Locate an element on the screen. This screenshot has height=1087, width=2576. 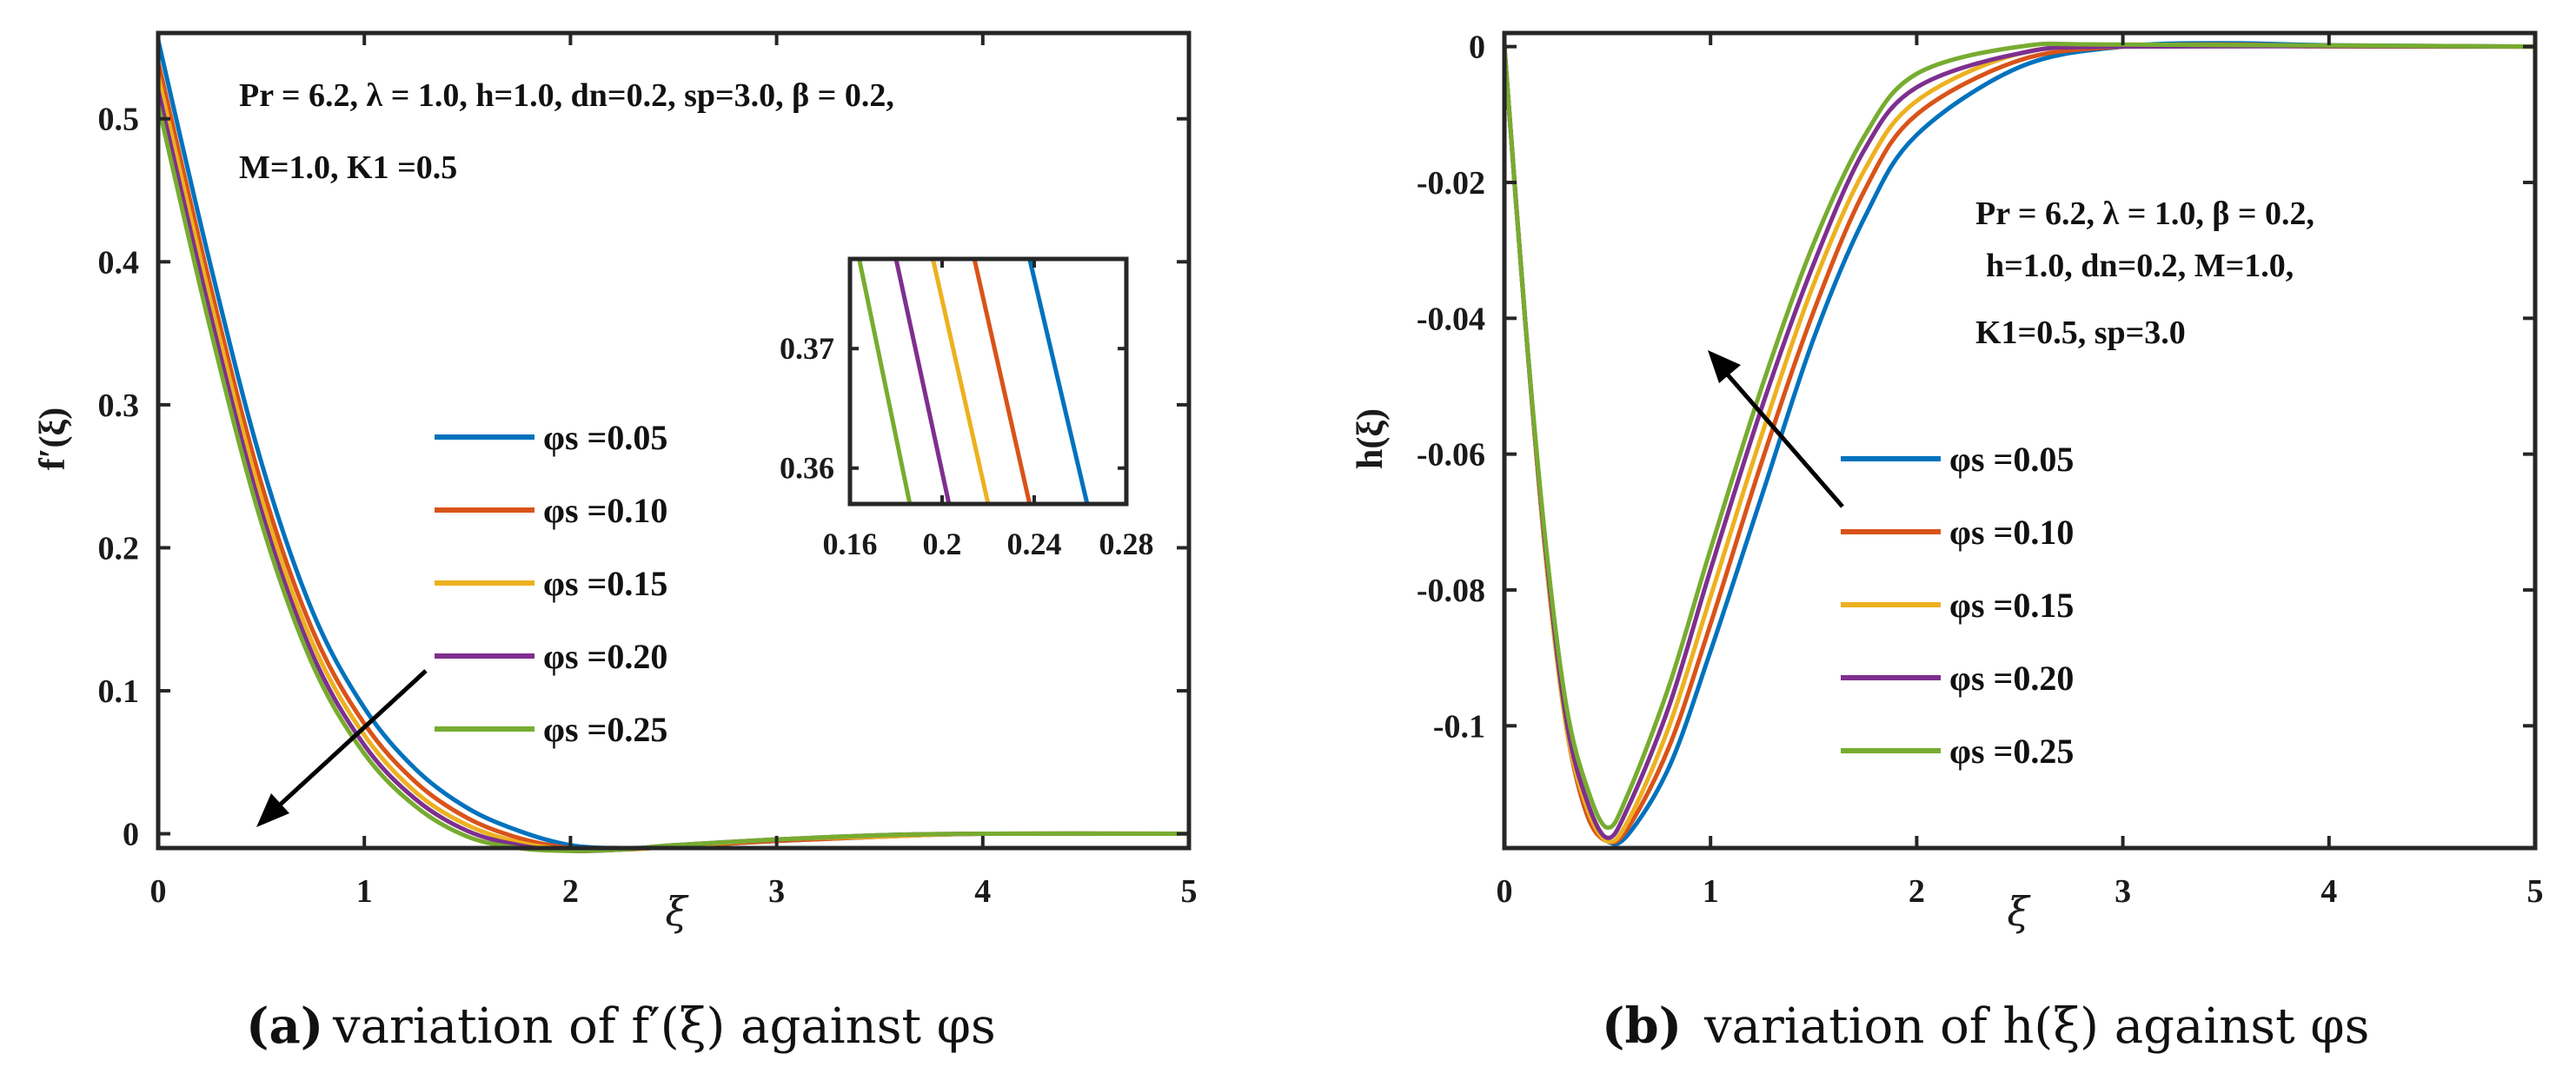
y-tick-label: 0.5 is located at coordinates (119, 120).